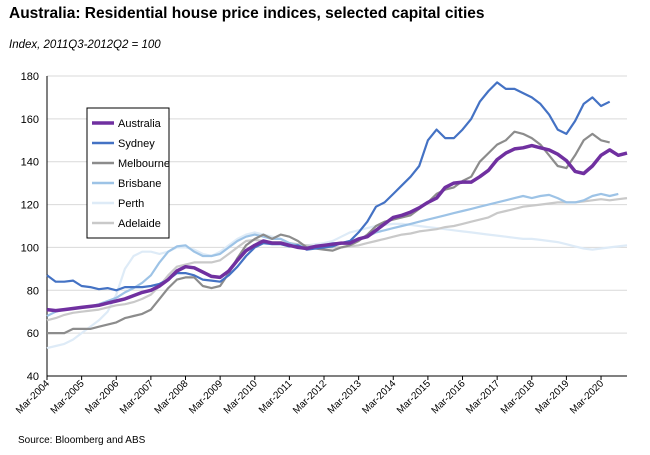 Image resolution: width=650 pixels, height=455 pixels. What do you see at coordinates (276, 397) in the screenshot?
I see `x-tick-label: Mar-2011` at bounding box center [276, 397].